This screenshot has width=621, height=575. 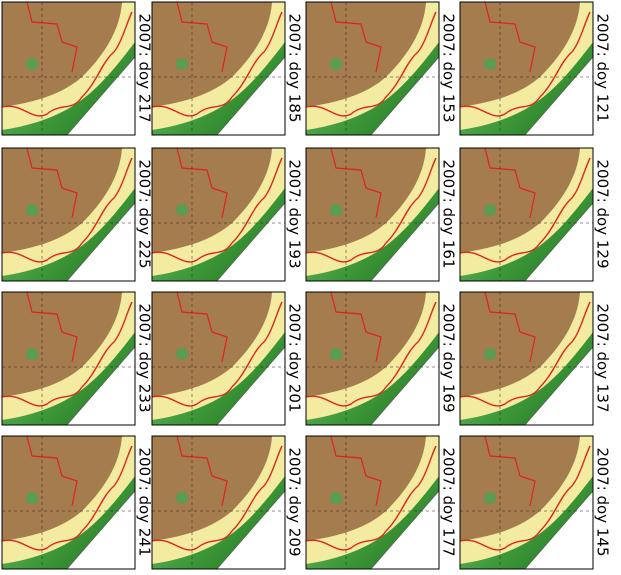 What do you see at coordinates (603, 68) in the screenshot?
I see `panel-label: 2007: doy 121` at bounding box center [603, 68].